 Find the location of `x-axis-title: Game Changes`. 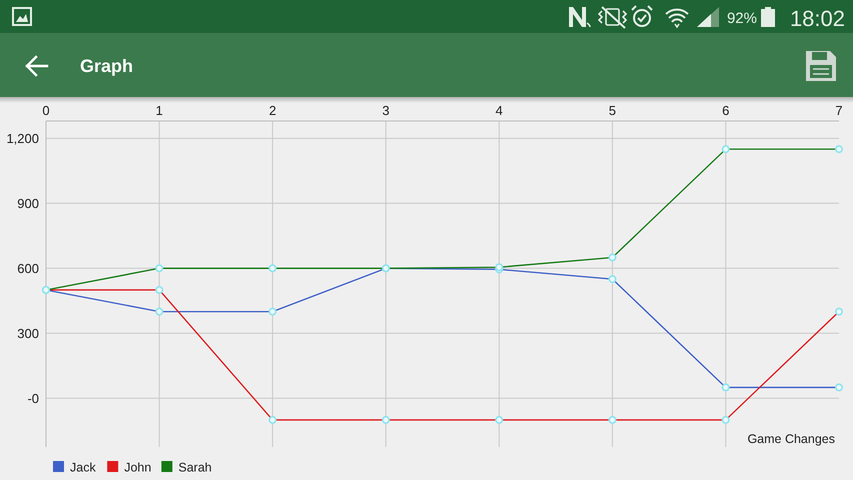

x-axis-title: Game Changes is located at coordinates (791, 439).